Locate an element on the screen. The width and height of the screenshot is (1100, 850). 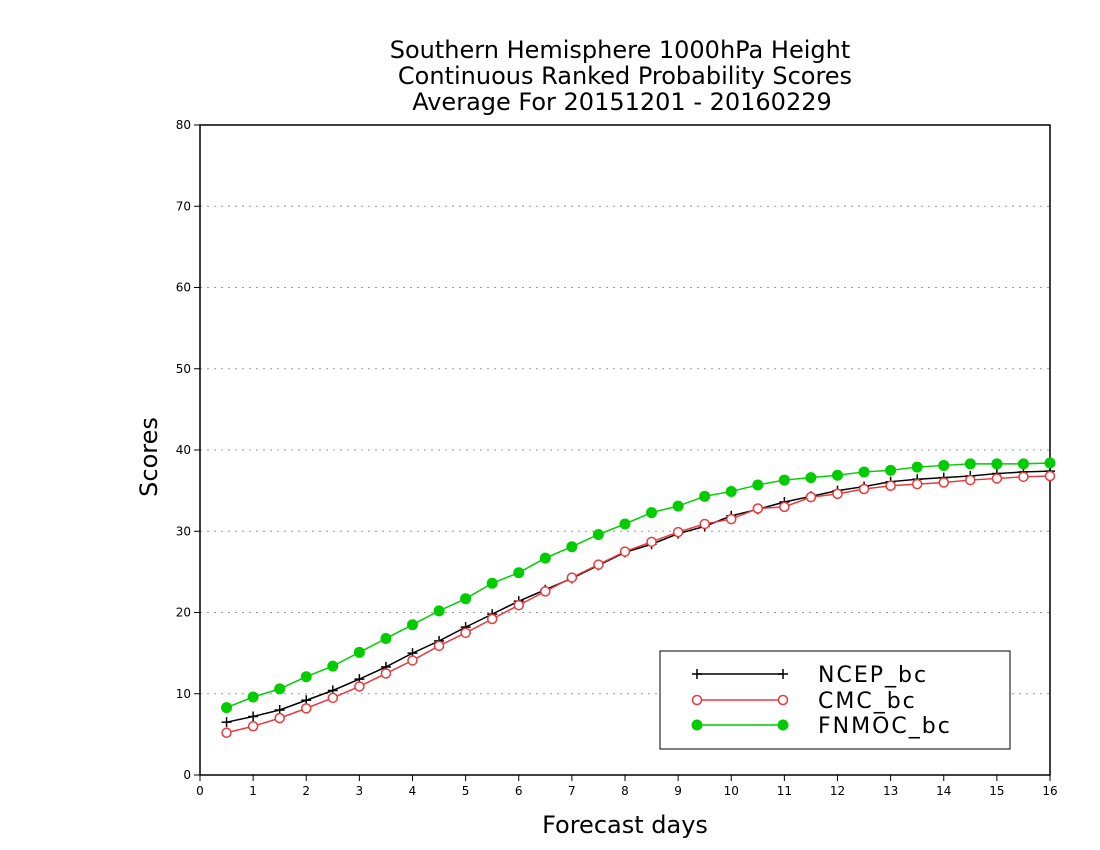
x-tick-label: 3 is located at coordinates (360, 791).